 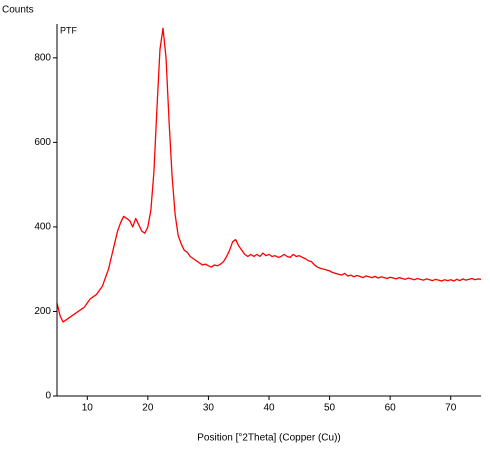 I want to click on x-tick-label: 50, so click(x=330, y=408).